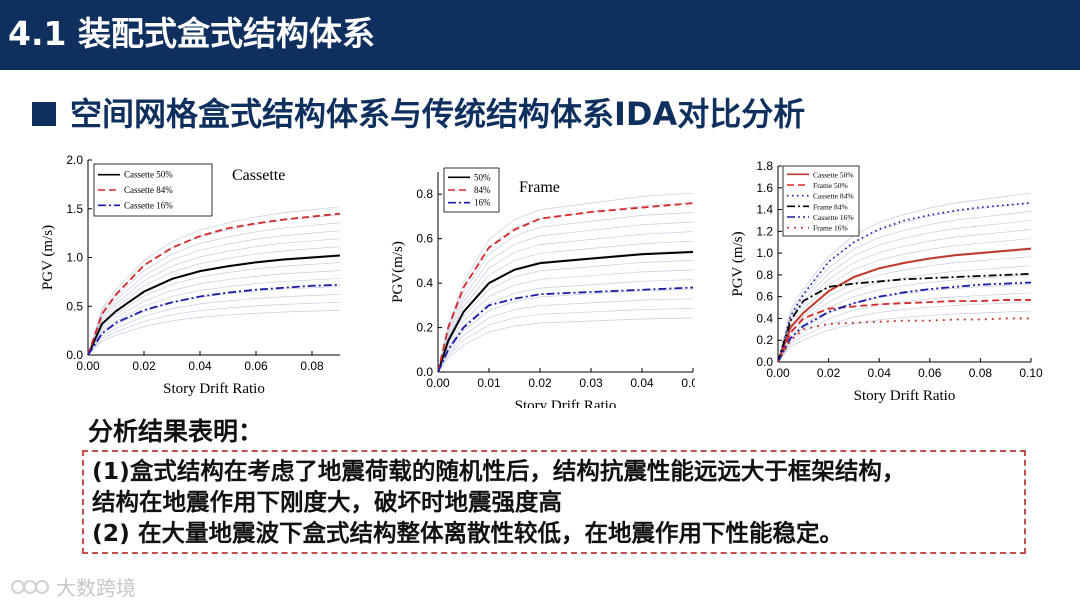 The height and width of the screenshot is (608, 1080). I want to click on section-heading: 空间网格盒式结构体系与传统结构体系IDA对比分析, so click(418, 114).